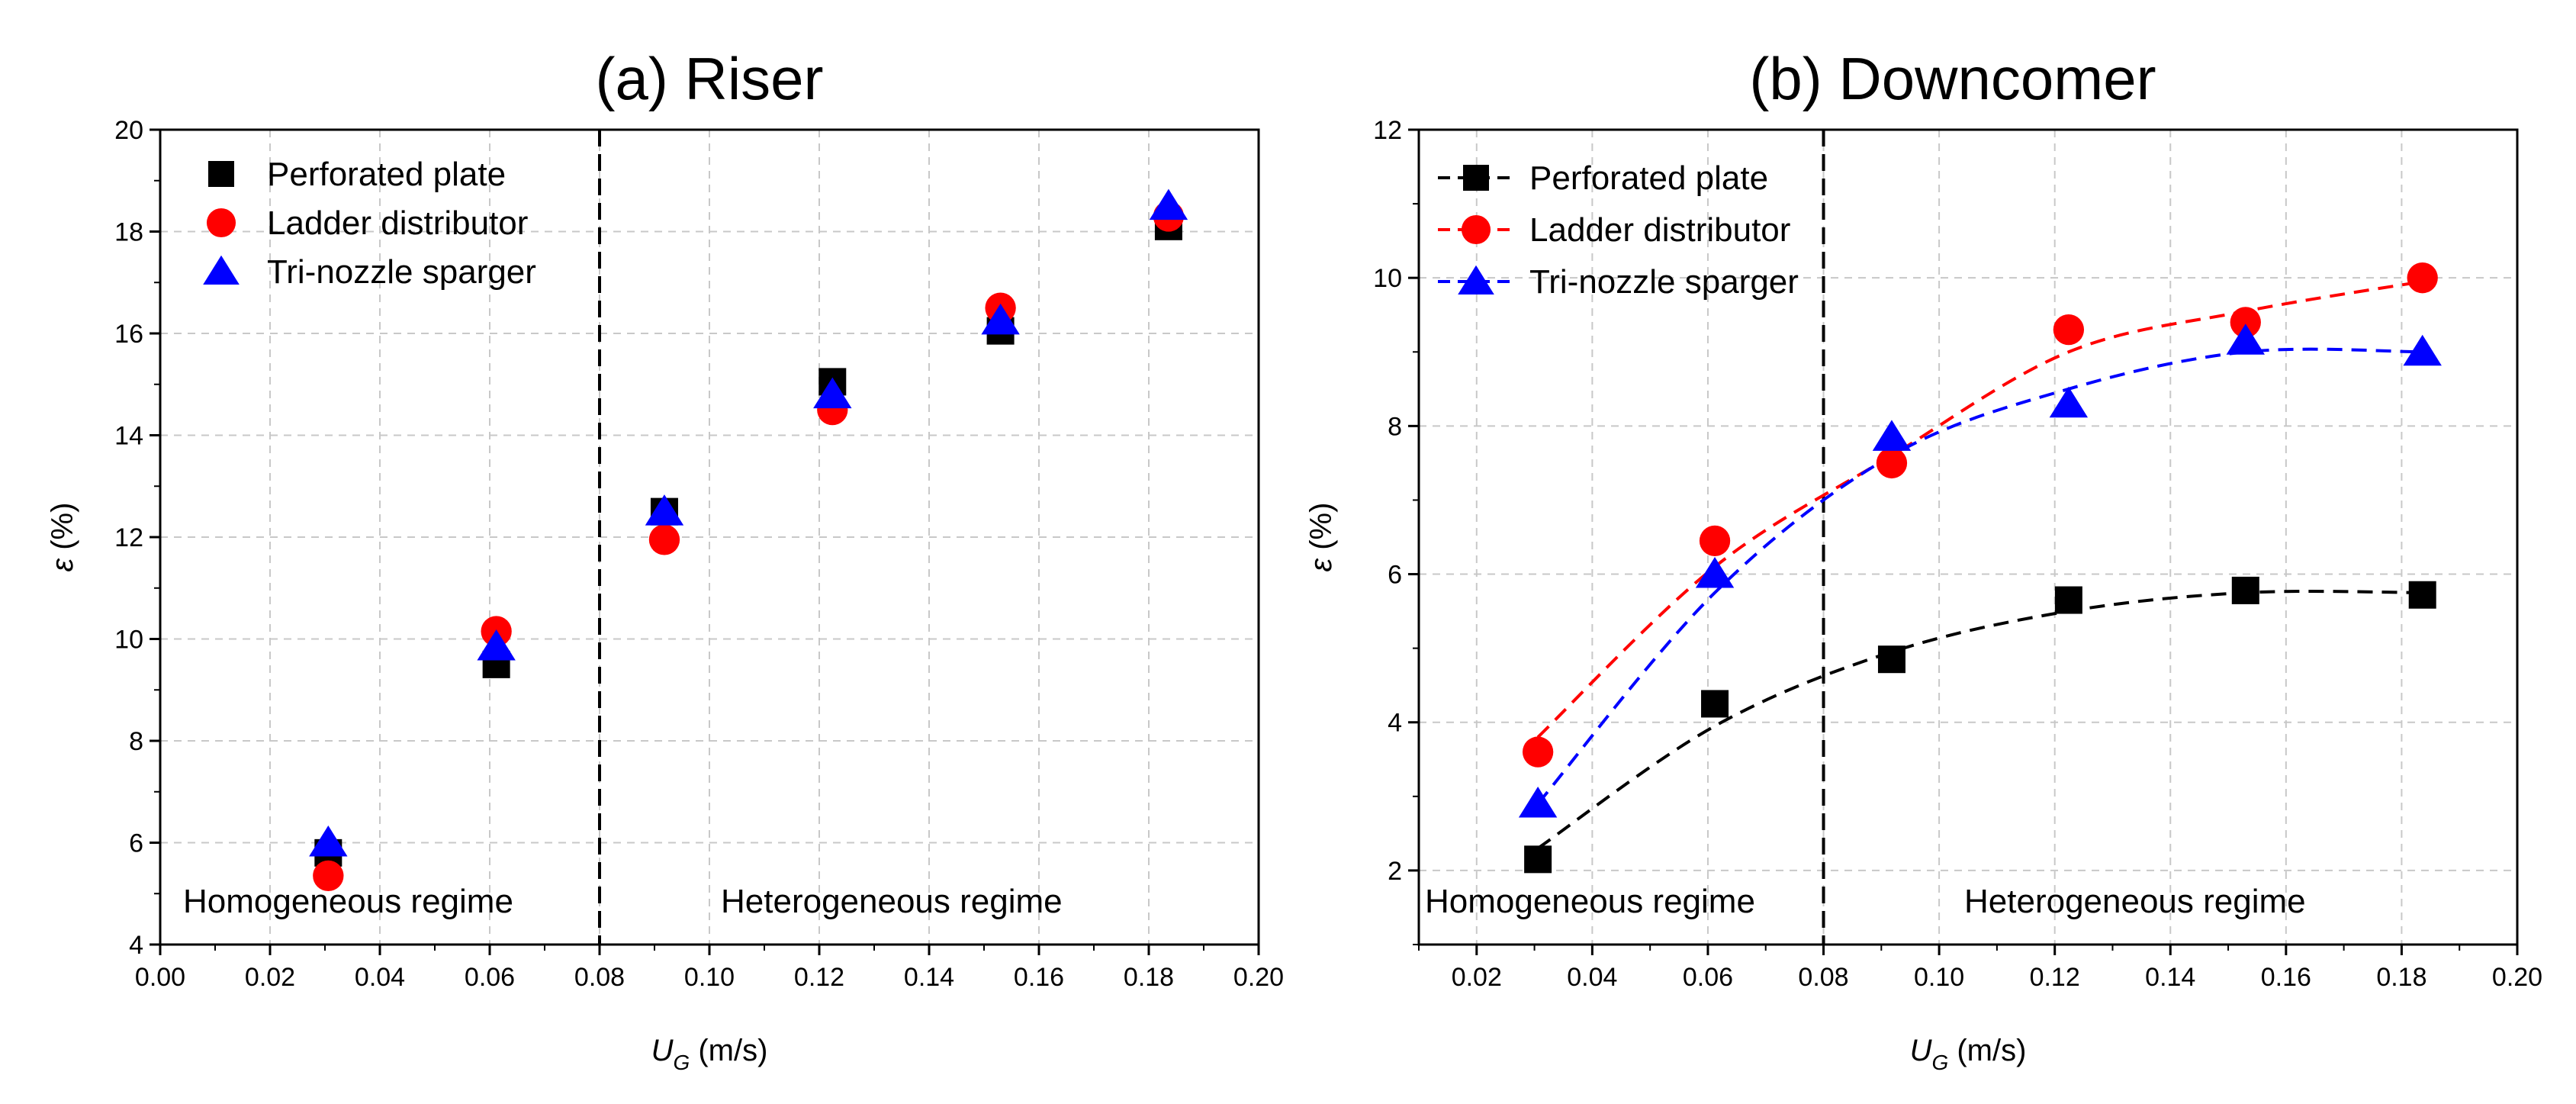 The height and width of the screenshot is (1104, 2576). I want to click on y-tick-label: 14, so click(128, 437).